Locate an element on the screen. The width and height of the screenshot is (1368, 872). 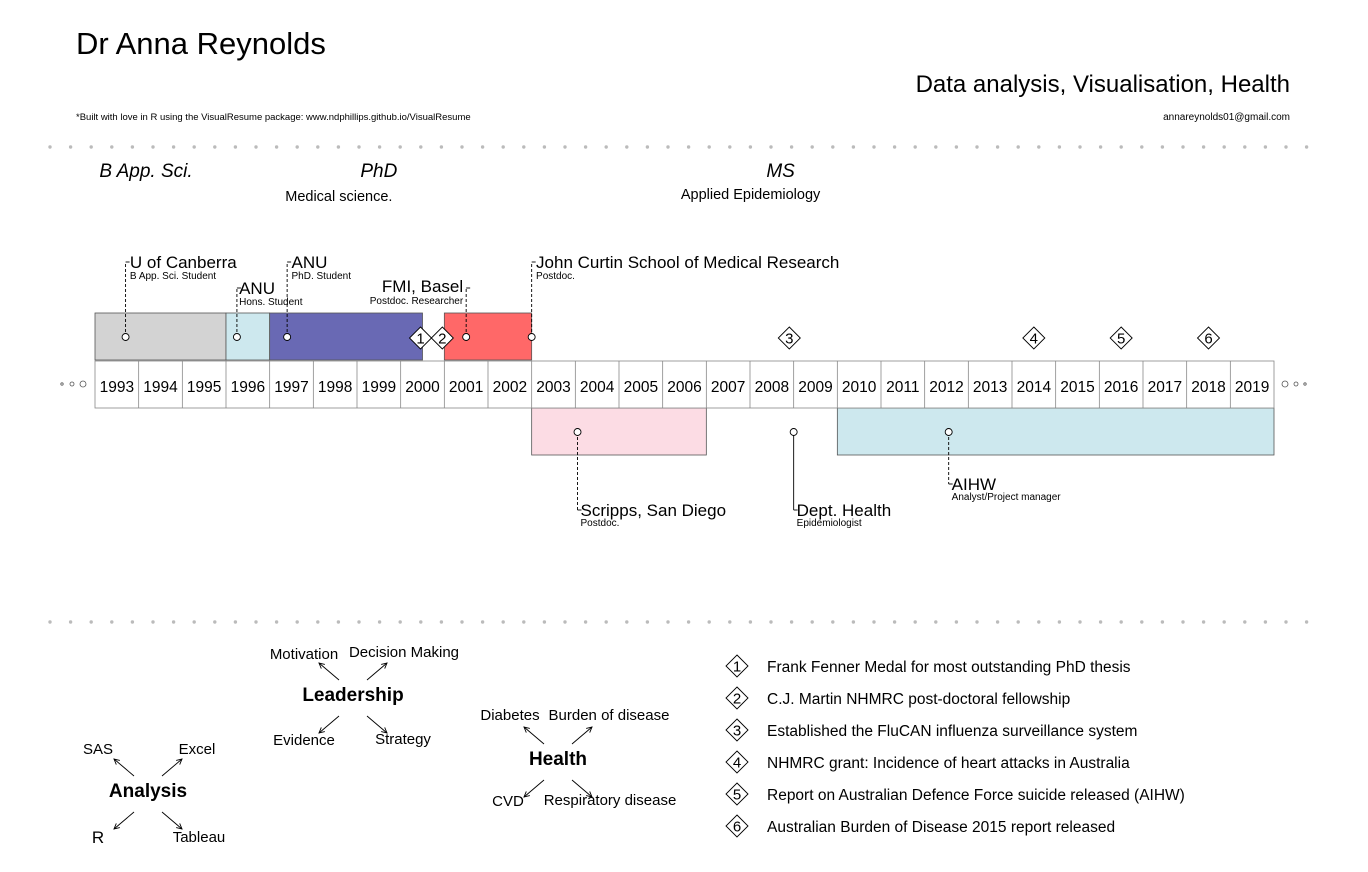
position-subtitle: PhD. Student is located at coordinates (322, 276).